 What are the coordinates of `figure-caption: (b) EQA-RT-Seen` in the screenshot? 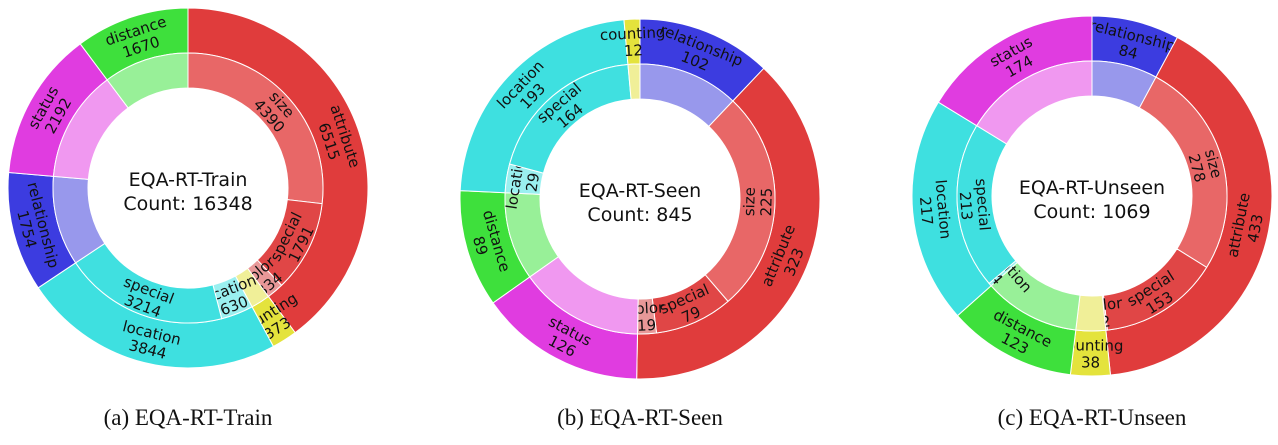 It's located at (640, 417).